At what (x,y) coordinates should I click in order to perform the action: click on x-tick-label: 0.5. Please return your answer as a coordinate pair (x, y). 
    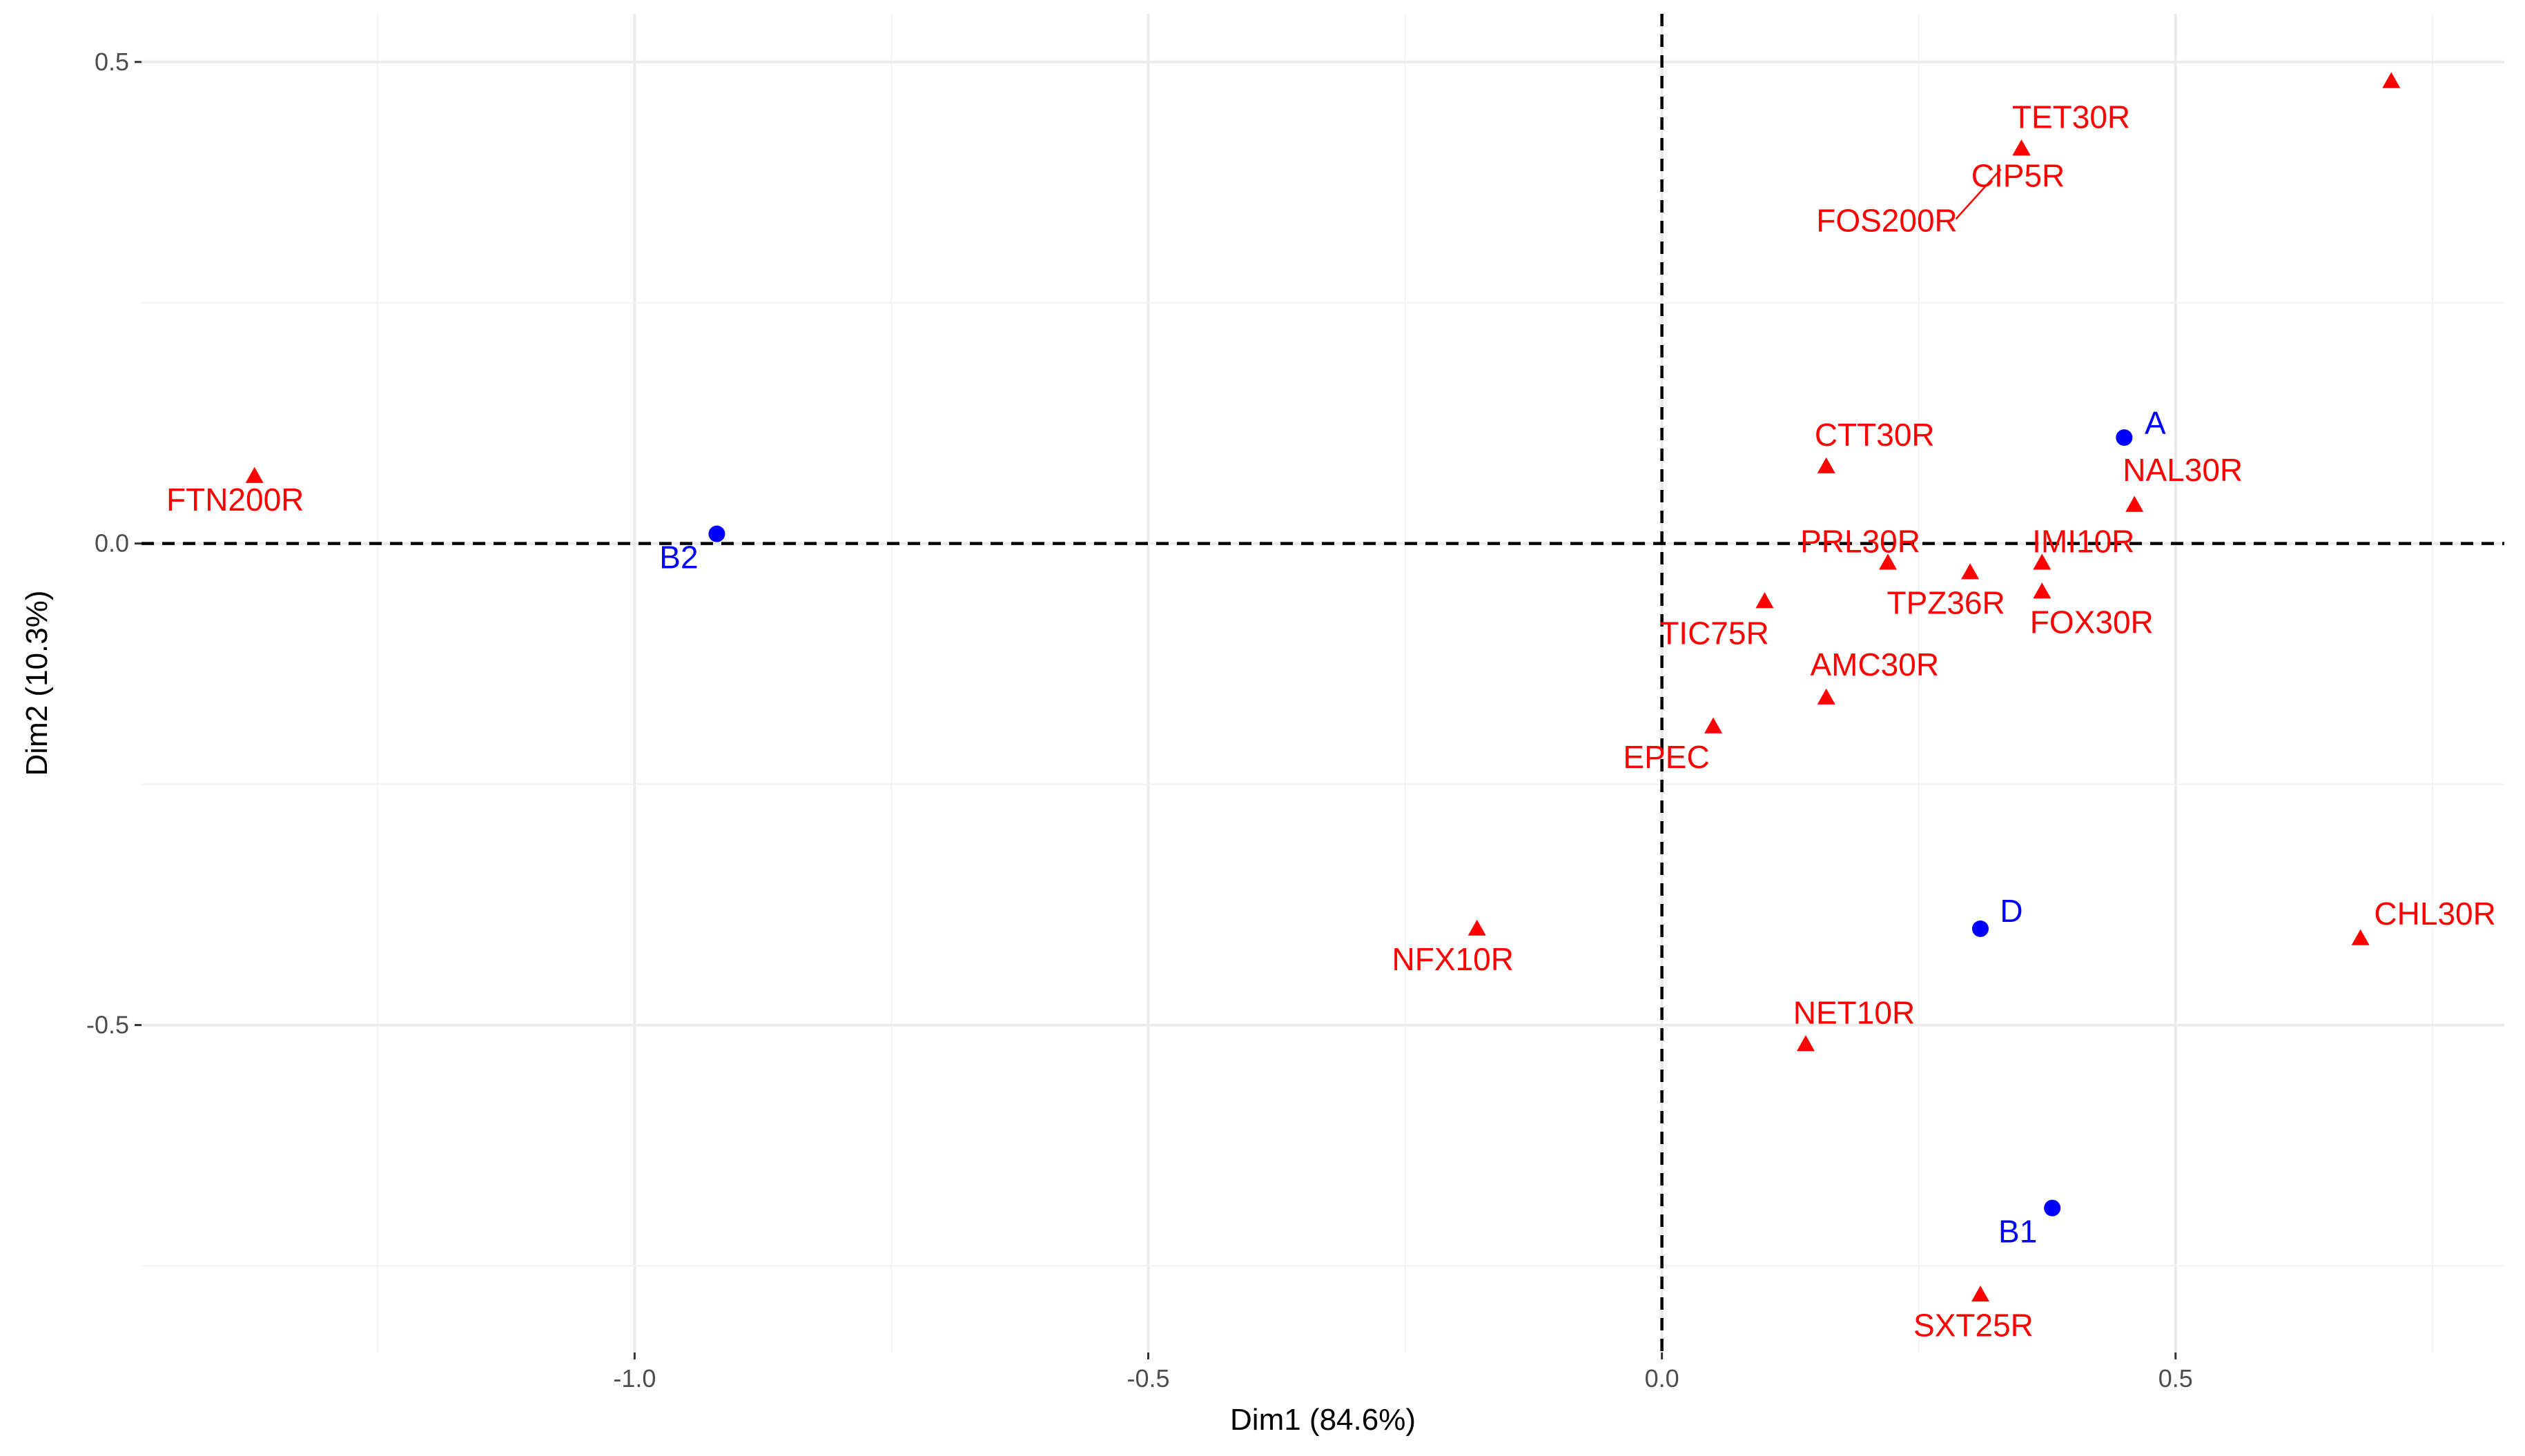
    Looking at the image, I should click on (2175, 1378).